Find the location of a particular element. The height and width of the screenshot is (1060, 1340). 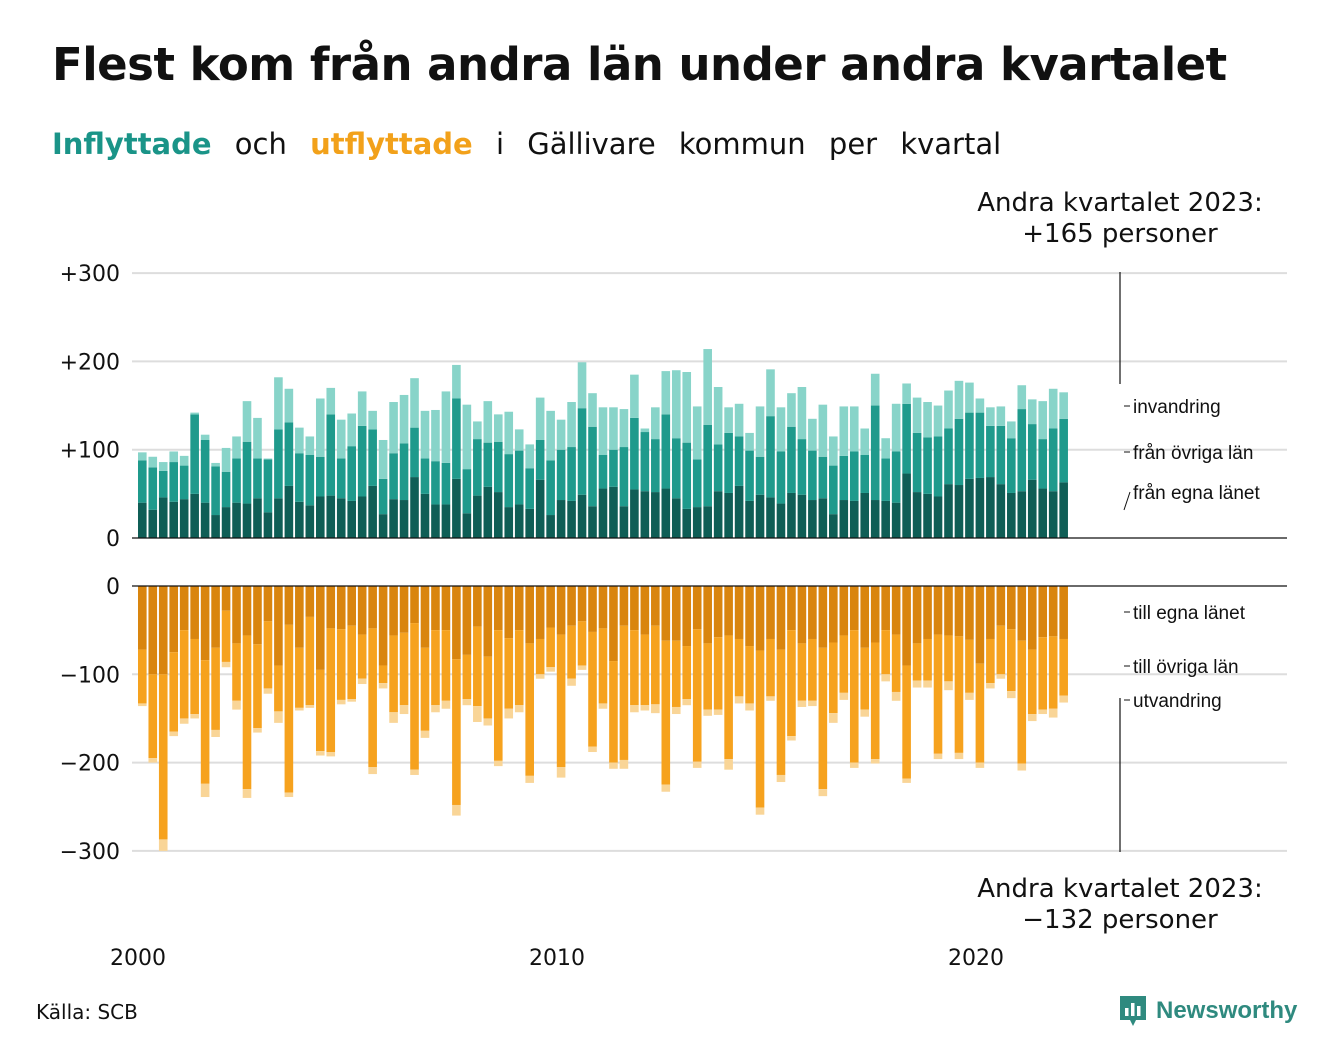

brand-name: Newsworthy is located at coordinates (1227, 1010).